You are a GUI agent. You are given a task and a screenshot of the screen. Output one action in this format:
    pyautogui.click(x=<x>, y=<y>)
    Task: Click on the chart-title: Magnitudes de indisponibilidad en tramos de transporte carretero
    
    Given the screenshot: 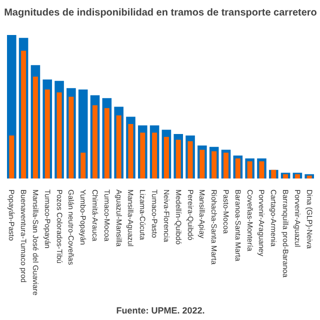 What is the action you would take?
    pyautogui.click(x=160, y=13)
    